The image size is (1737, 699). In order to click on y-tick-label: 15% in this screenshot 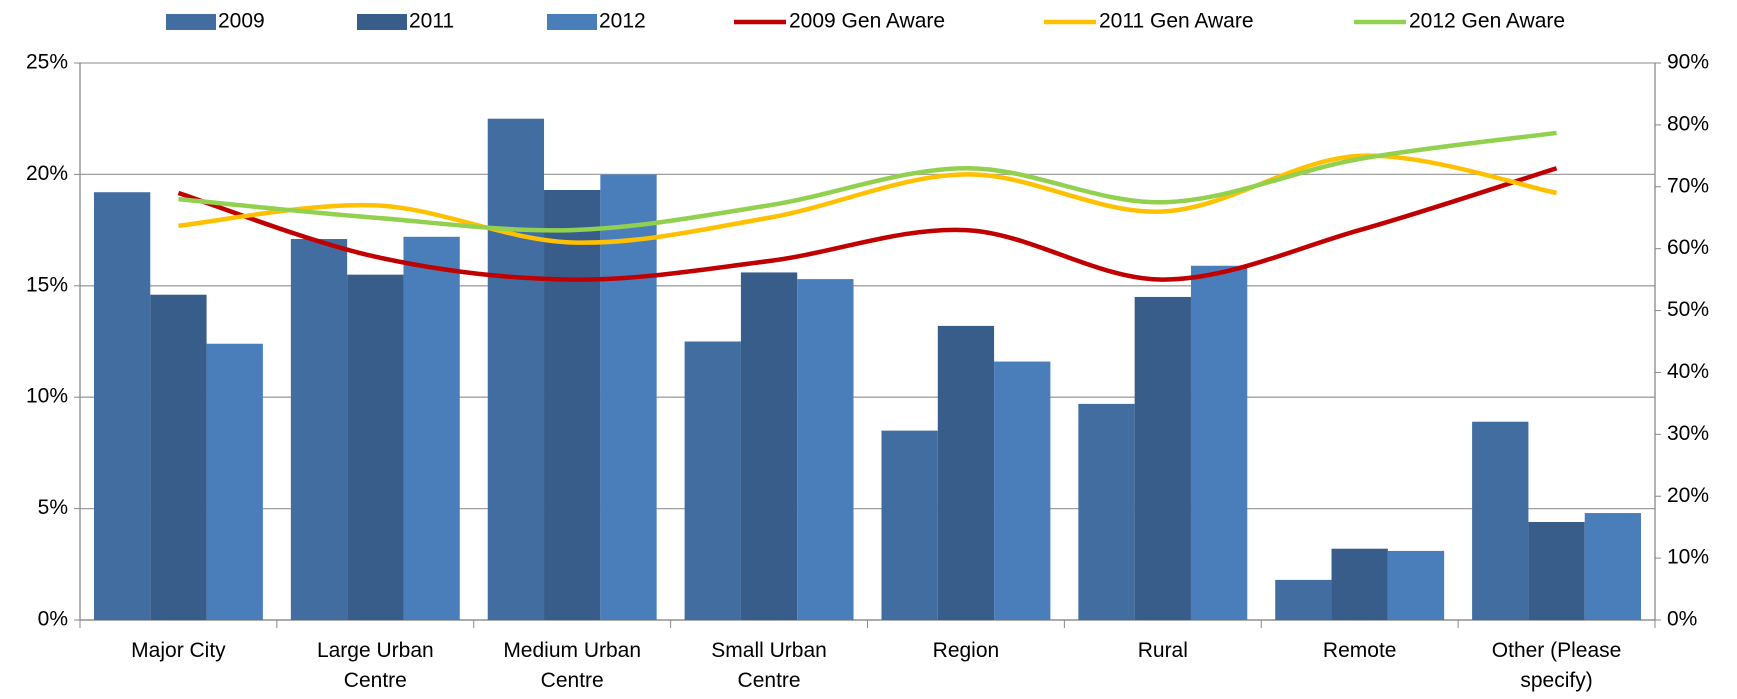, I will do `click(47, 284)`.